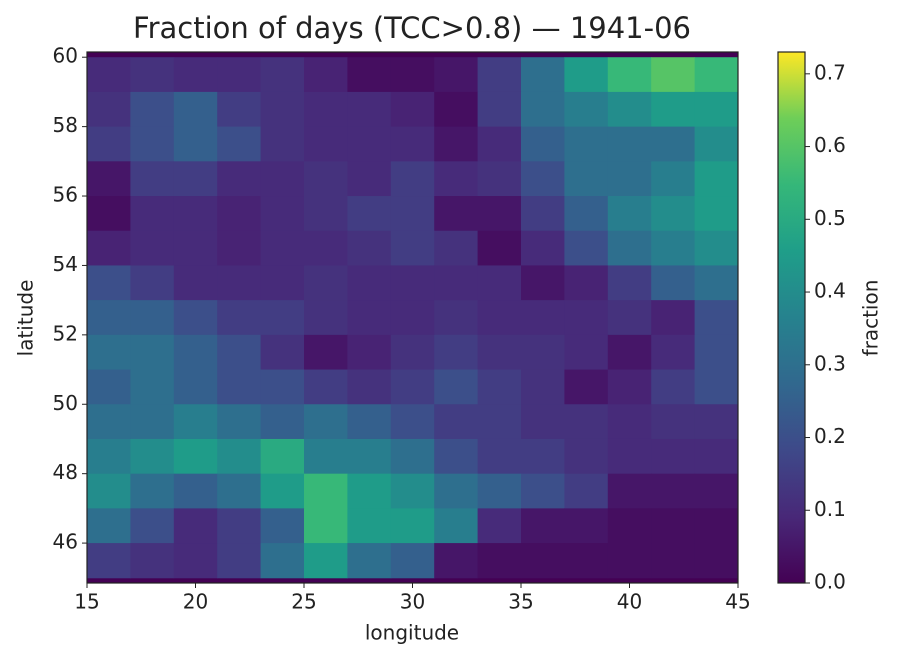  What do you see at coordinates (412, 602) in the screenshot?
I see `x-tick-label: 30` at bounding box center [412, 602].